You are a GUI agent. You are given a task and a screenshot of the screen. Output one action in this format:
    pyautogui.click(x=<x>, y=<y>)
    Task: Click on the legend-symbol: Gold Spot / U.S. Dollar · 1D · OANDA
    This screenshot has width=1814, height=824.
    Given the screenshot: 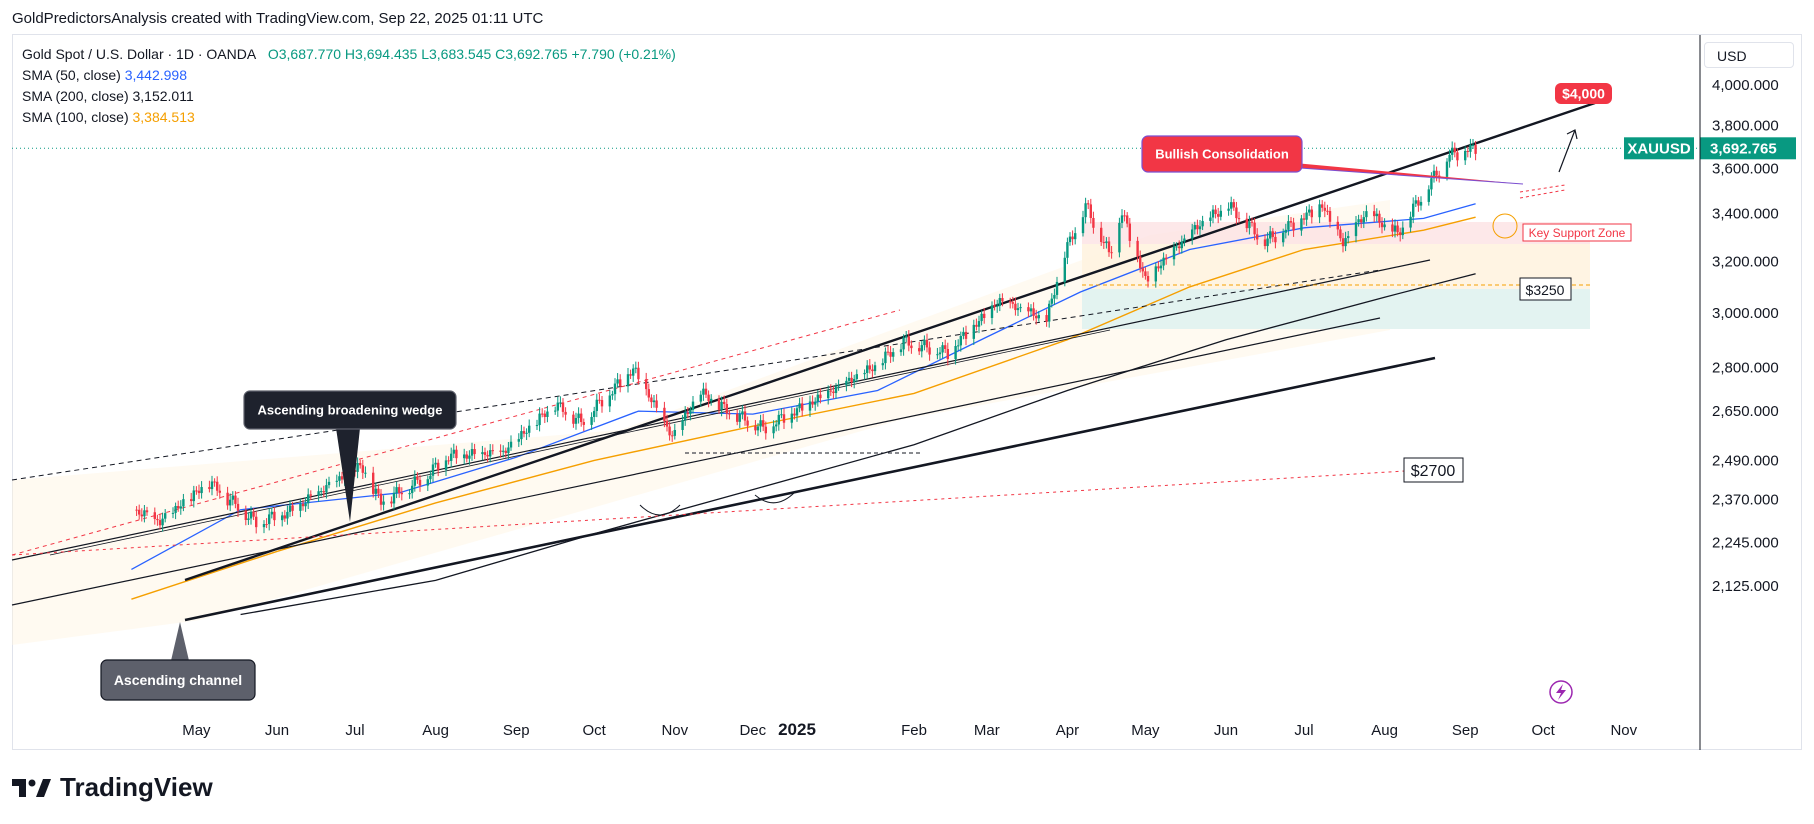 What is the action you would take?
    pyautogui.click(x=139, y=54)
    